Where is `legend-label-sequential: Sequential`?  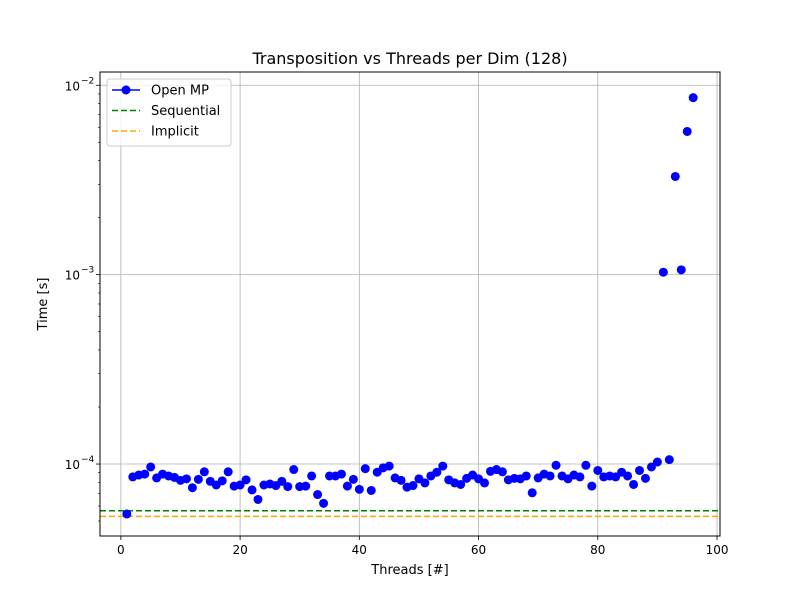
legend-label-sequential: Sequential is located at coordinates (185, 111).